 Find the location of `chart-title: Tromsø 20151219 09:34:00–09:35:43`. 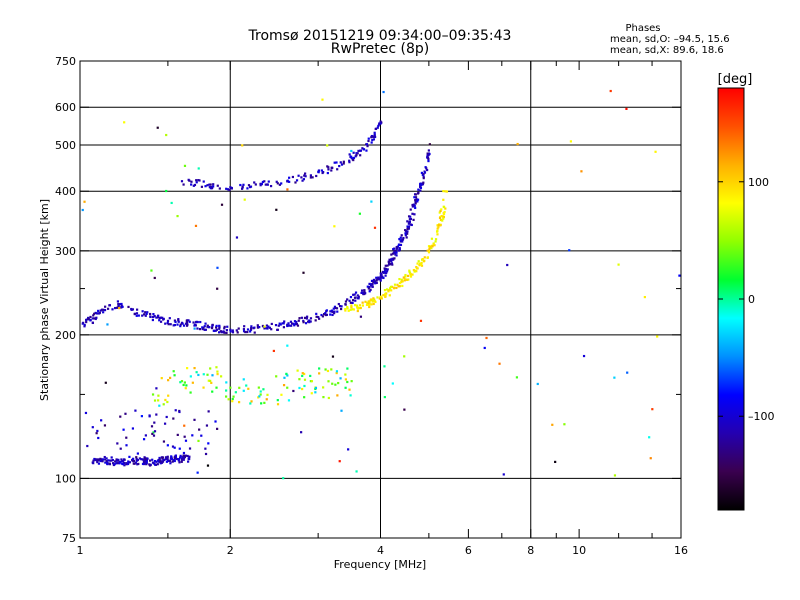

chart-title: Tromsø 20151219 09:34:00–09:35:43 is located at coordinates (380, 36).